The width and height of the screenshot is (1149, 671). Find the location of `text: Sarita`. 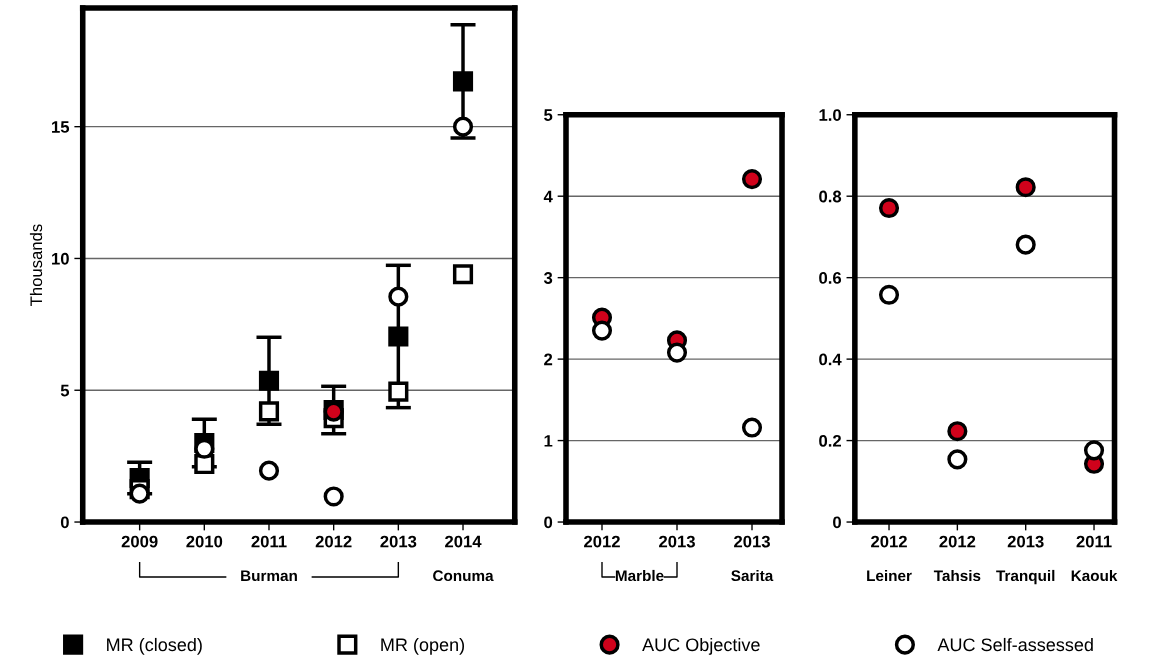

text: Sarita is located at coordinates (752, 575).